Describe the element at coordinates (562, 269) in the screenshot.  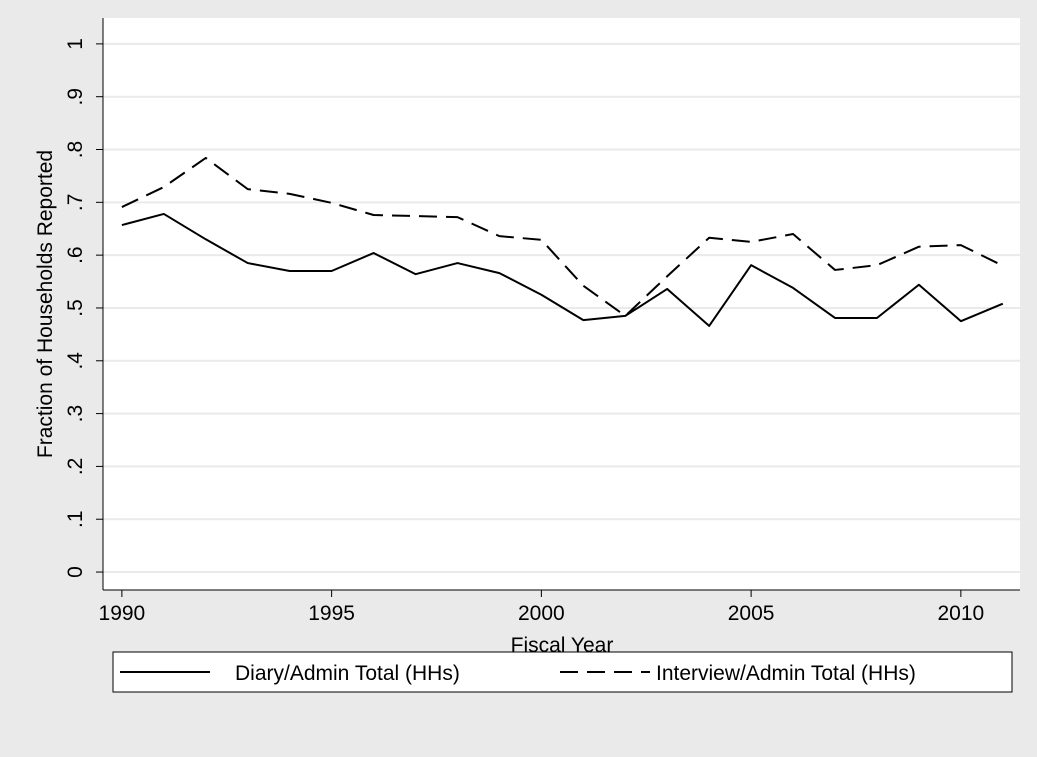
I see `data-line` at that location.